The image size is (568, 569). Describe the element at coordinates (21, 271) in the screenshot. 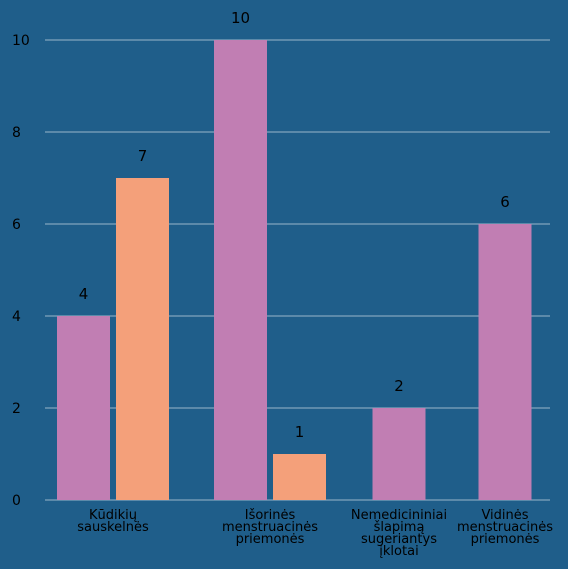

I see `y-axis-ticks: 0 2 4 6 8 10` at that location.